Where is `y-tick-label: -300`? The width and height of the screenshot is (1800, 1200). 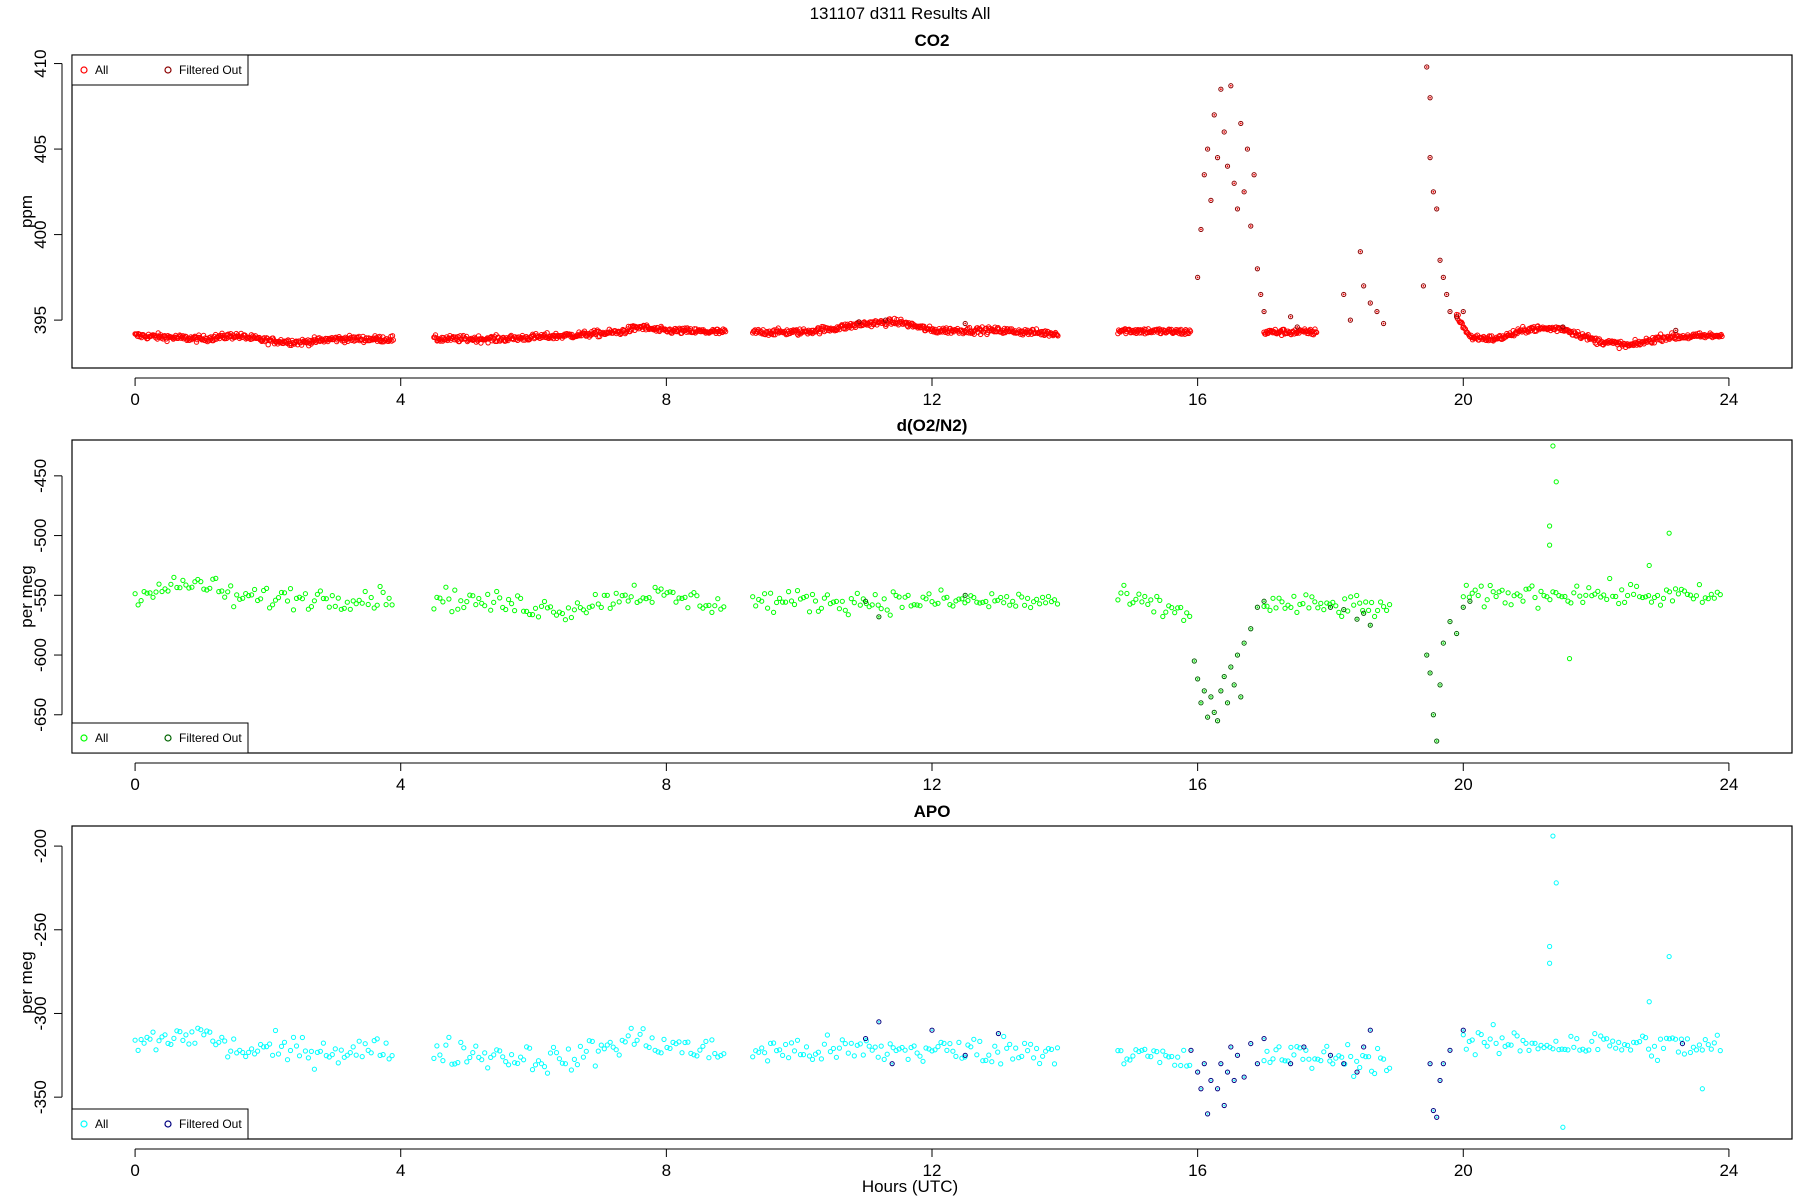 y-tick-label: -300 is located at coordinates (40, 1013).